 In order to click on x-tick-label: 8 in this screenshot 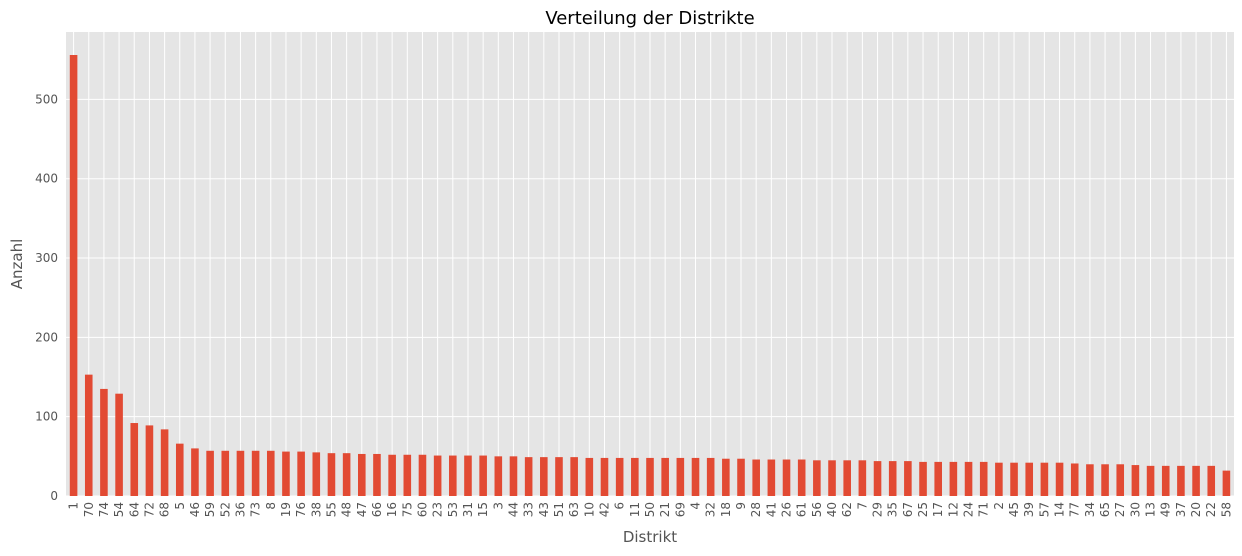, I will do `click(271, 506)`.